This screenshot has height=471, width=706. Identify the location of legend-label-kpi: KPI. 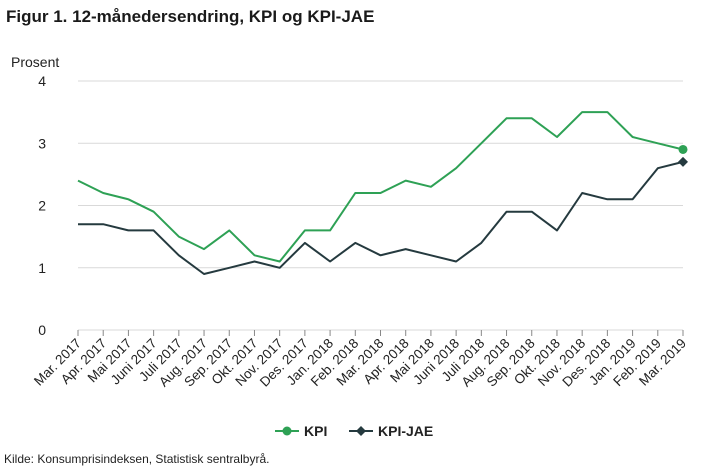
(315, 431).